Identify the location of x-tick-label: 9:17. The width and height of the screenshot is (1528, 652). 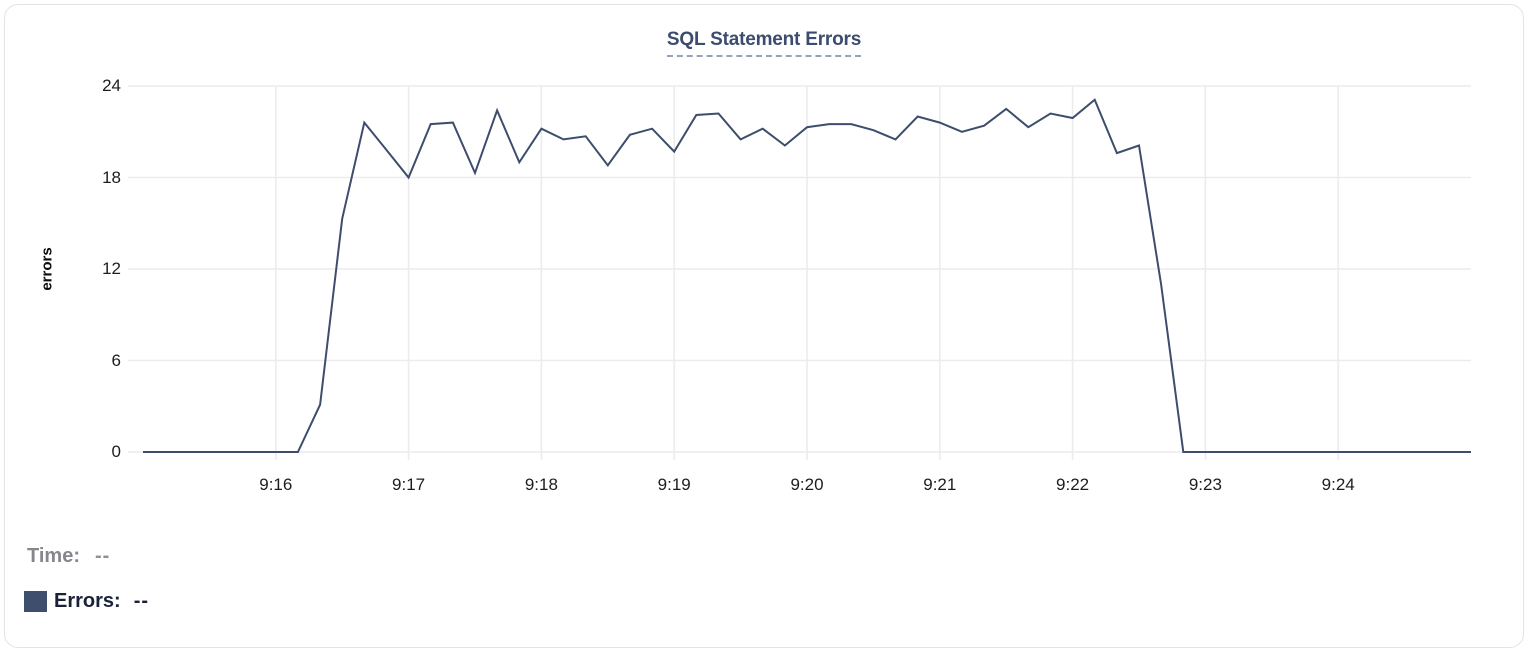
(409, 484).